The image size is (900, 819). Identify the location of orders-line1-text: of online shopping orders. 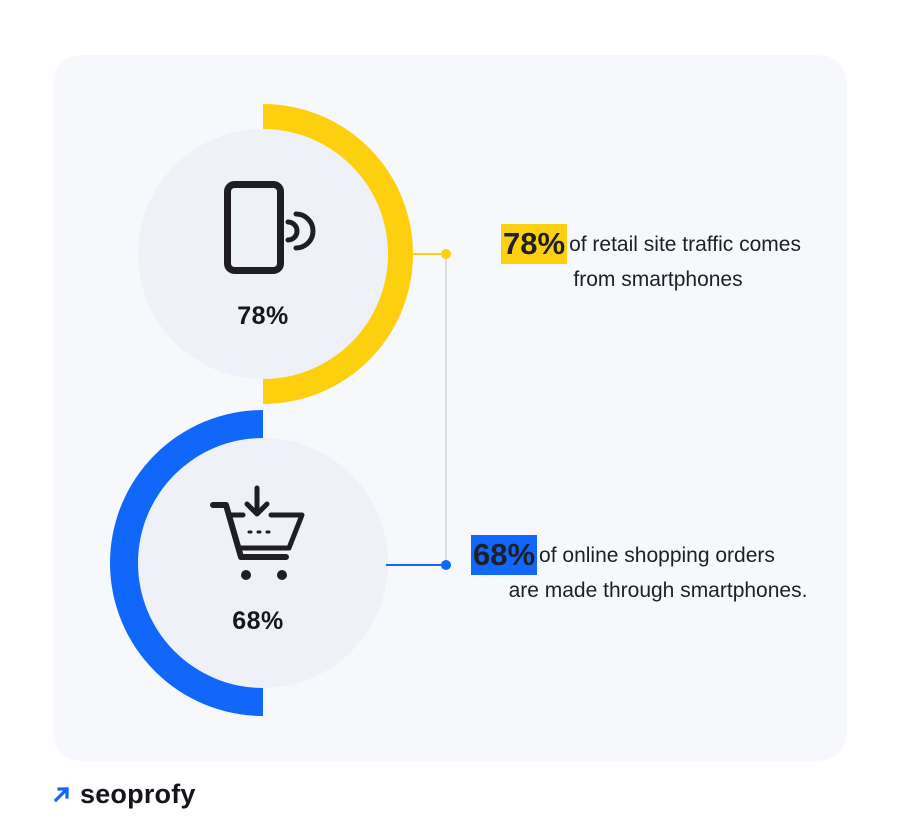
(657, 555).